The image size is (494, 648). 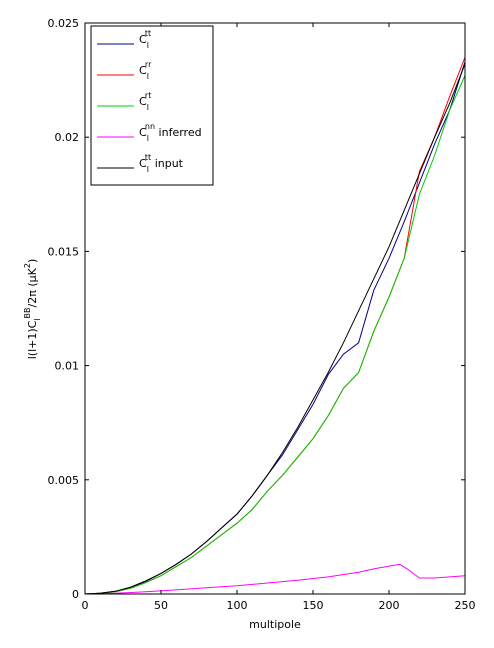 I want to click on legend-entry-1: Clrr, so click(x=145, y=70).